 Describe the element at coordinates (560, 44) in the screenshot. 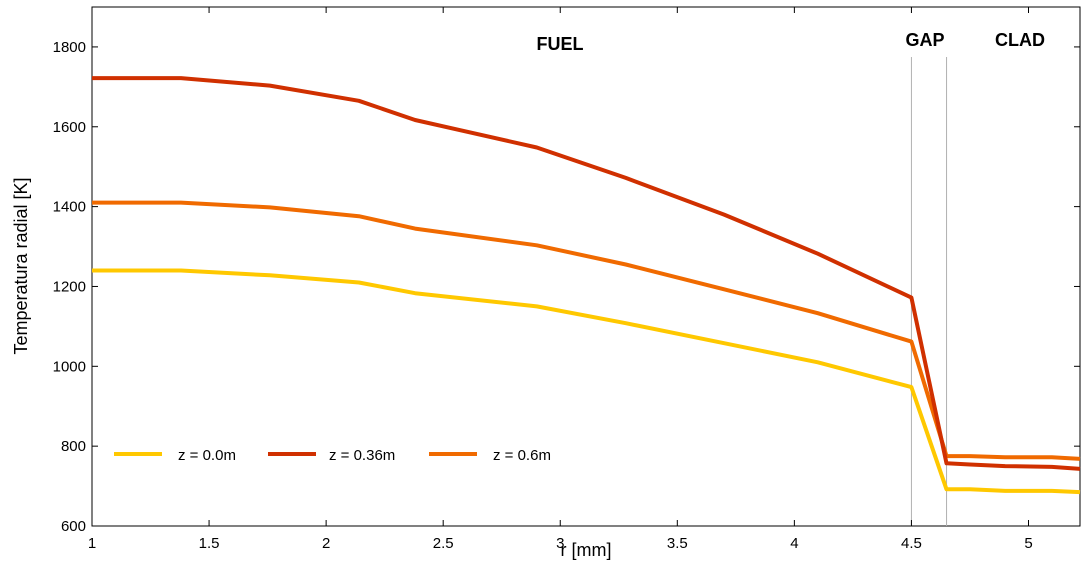

I see `region-label-fuel: FUEL` at that location.